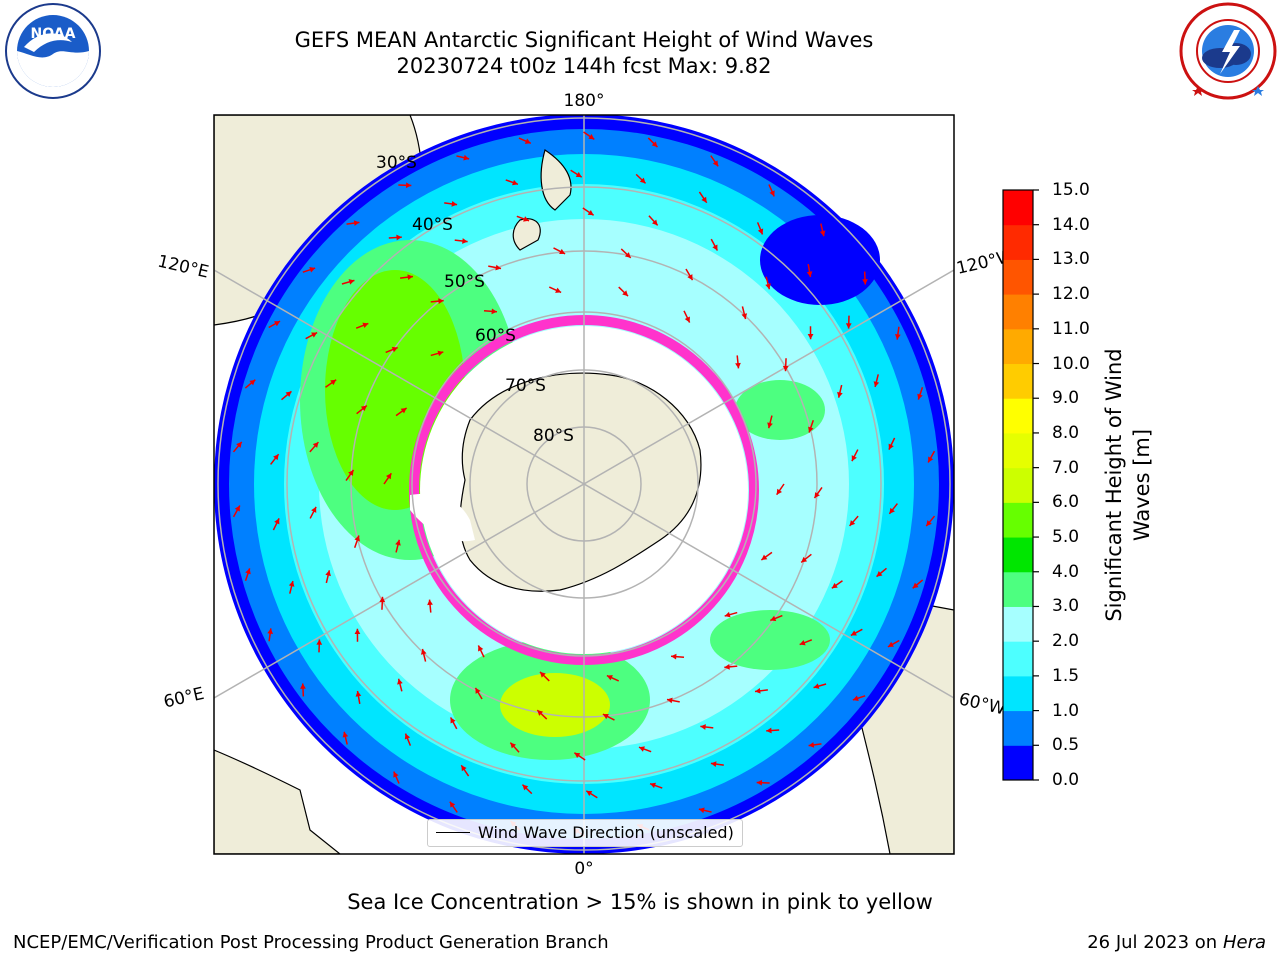 This screenshot has height=960, width=1280. Describe the element at coordinates (584, 101) in the screenshot. I see `lon-label-top: 180°` at that location.